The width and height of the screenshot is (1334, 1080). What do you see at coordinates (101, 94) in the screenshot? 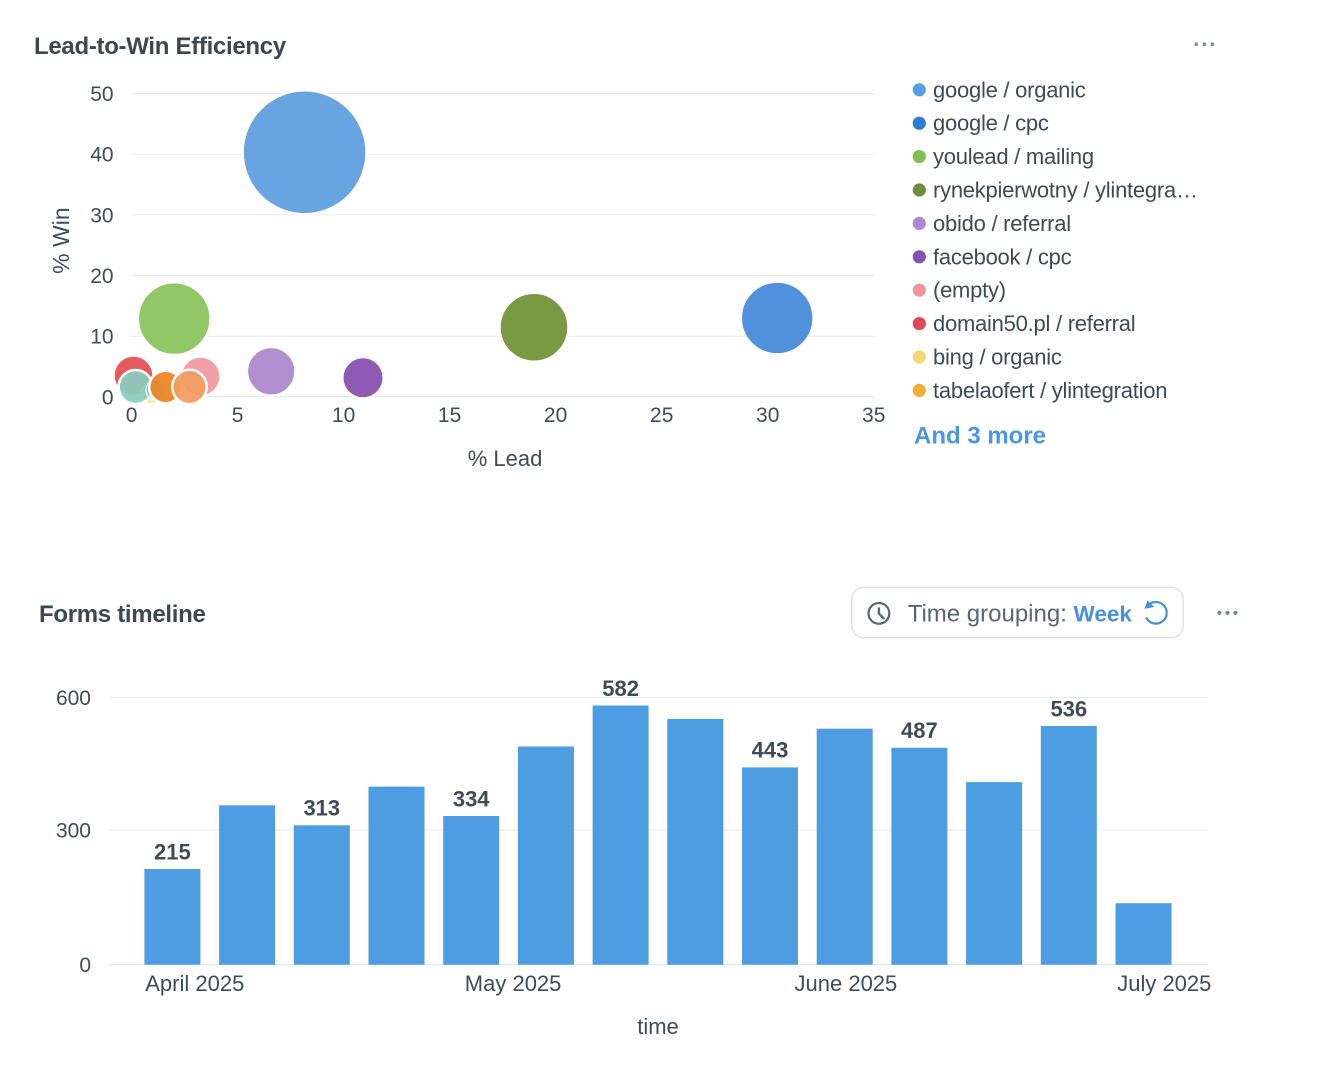
I see `svg-text: 50` at bounding box center [101, 94].